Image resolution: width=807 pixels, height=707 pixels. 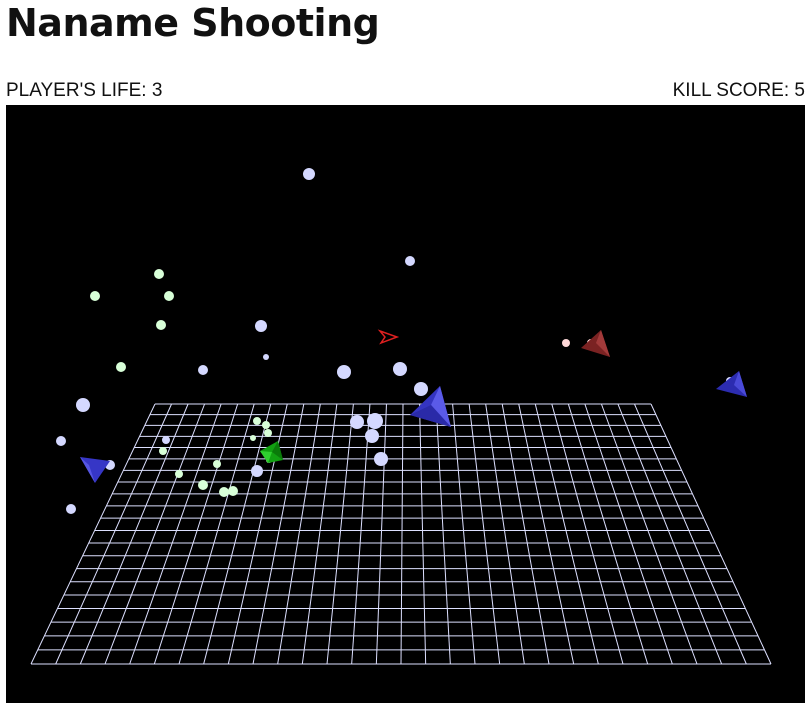 What do you see at coordinates (271, 452) in the screenshot?
I see `player-ship` at bounding box center [271, 452].